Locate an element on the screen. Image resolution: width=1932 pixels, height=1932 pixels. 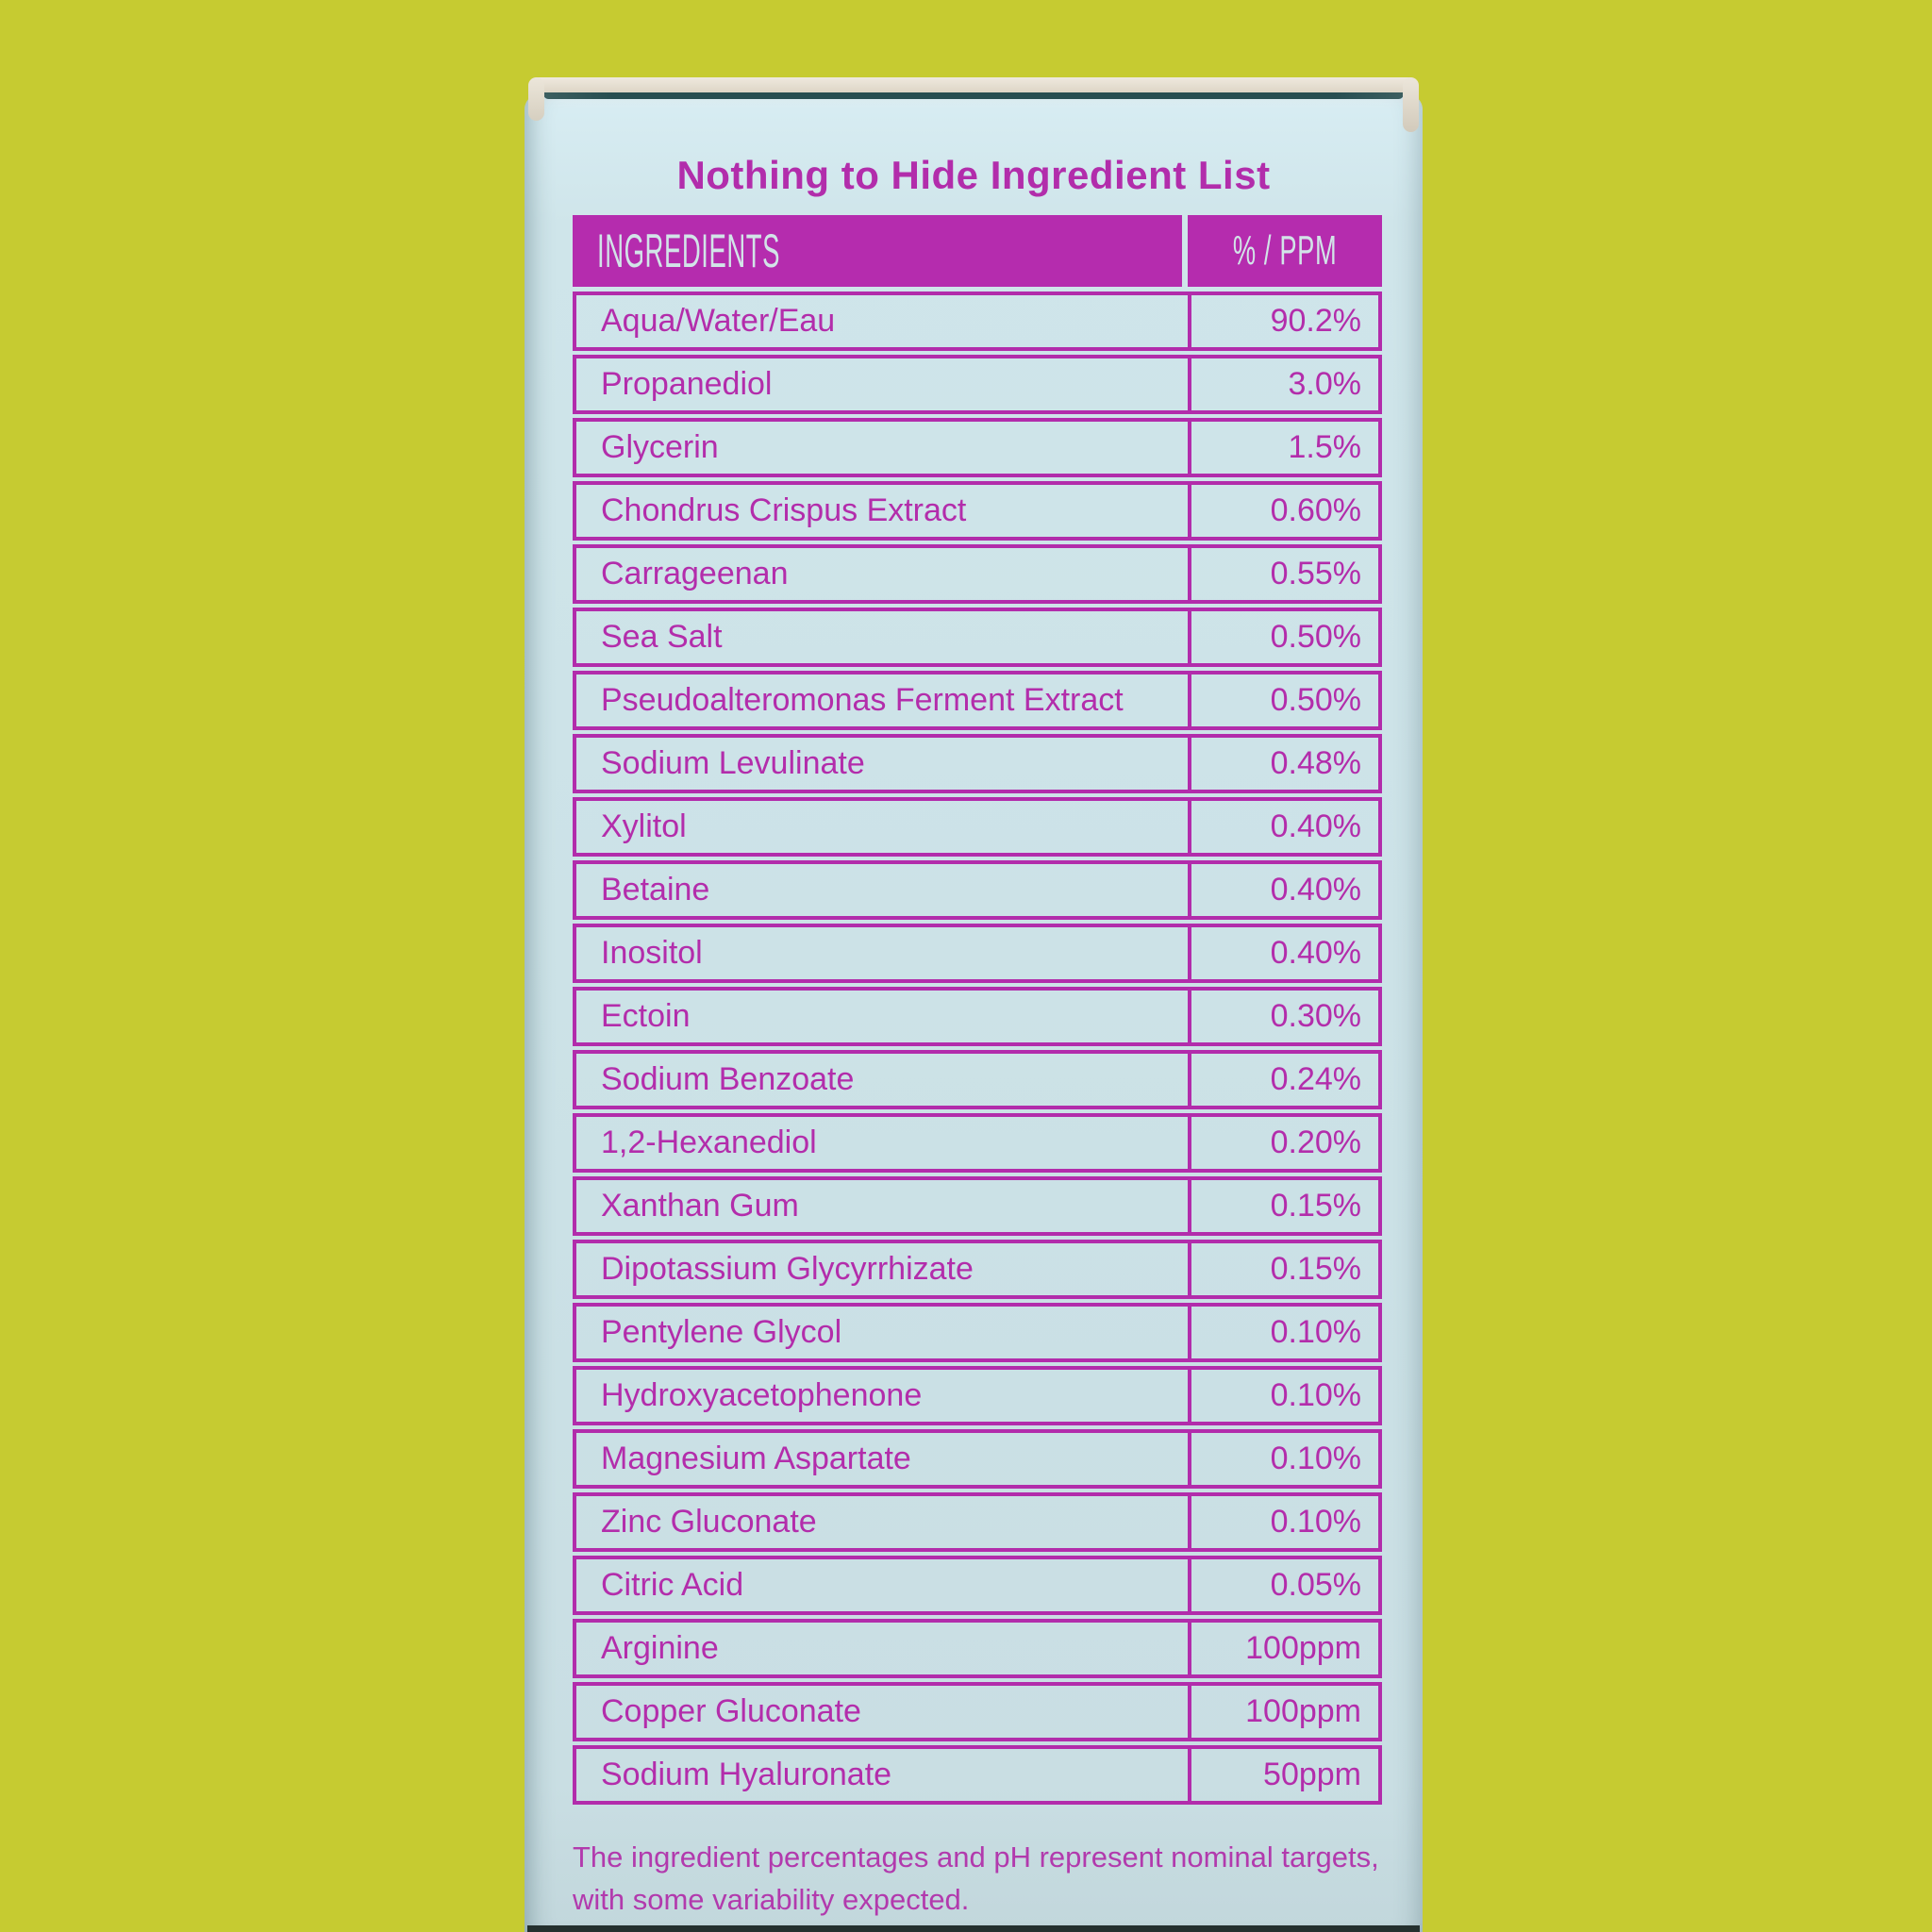
table-row: Sodium Benzoate 0.24% is located at coordinates (978, 1079).